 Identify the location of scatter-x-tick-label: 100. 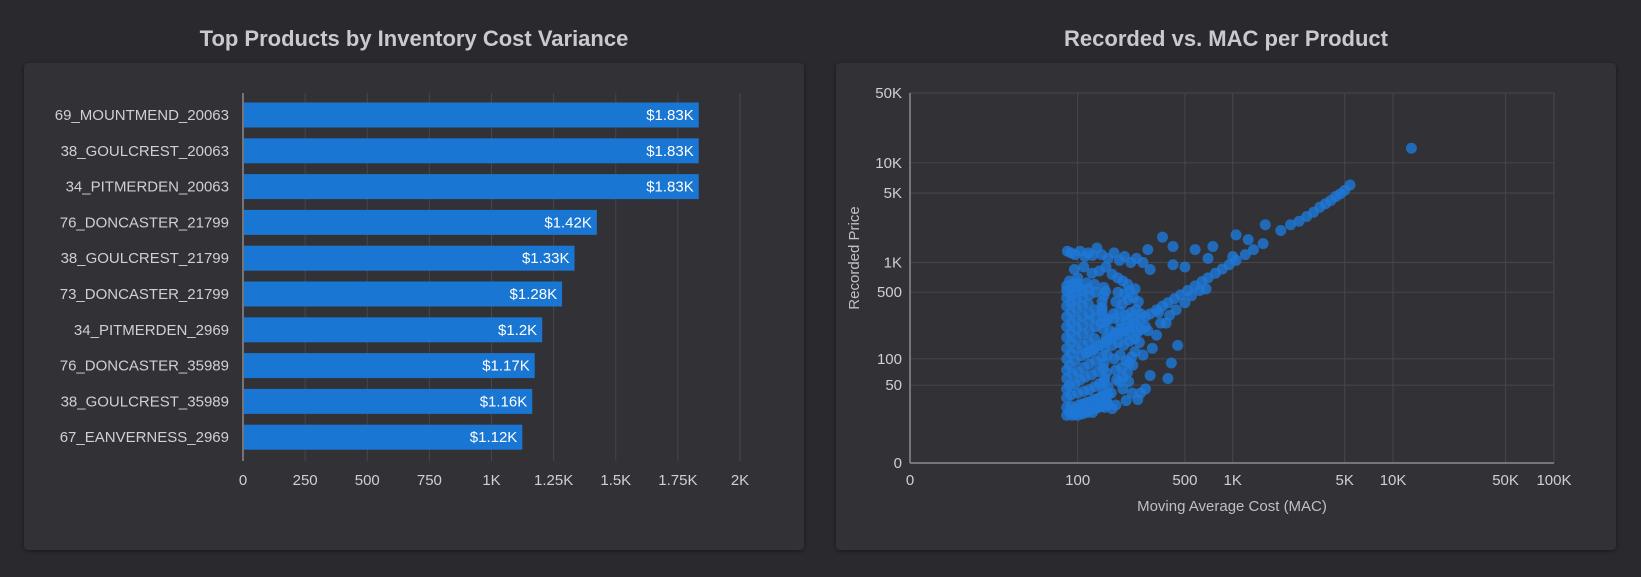
(1077, 480).